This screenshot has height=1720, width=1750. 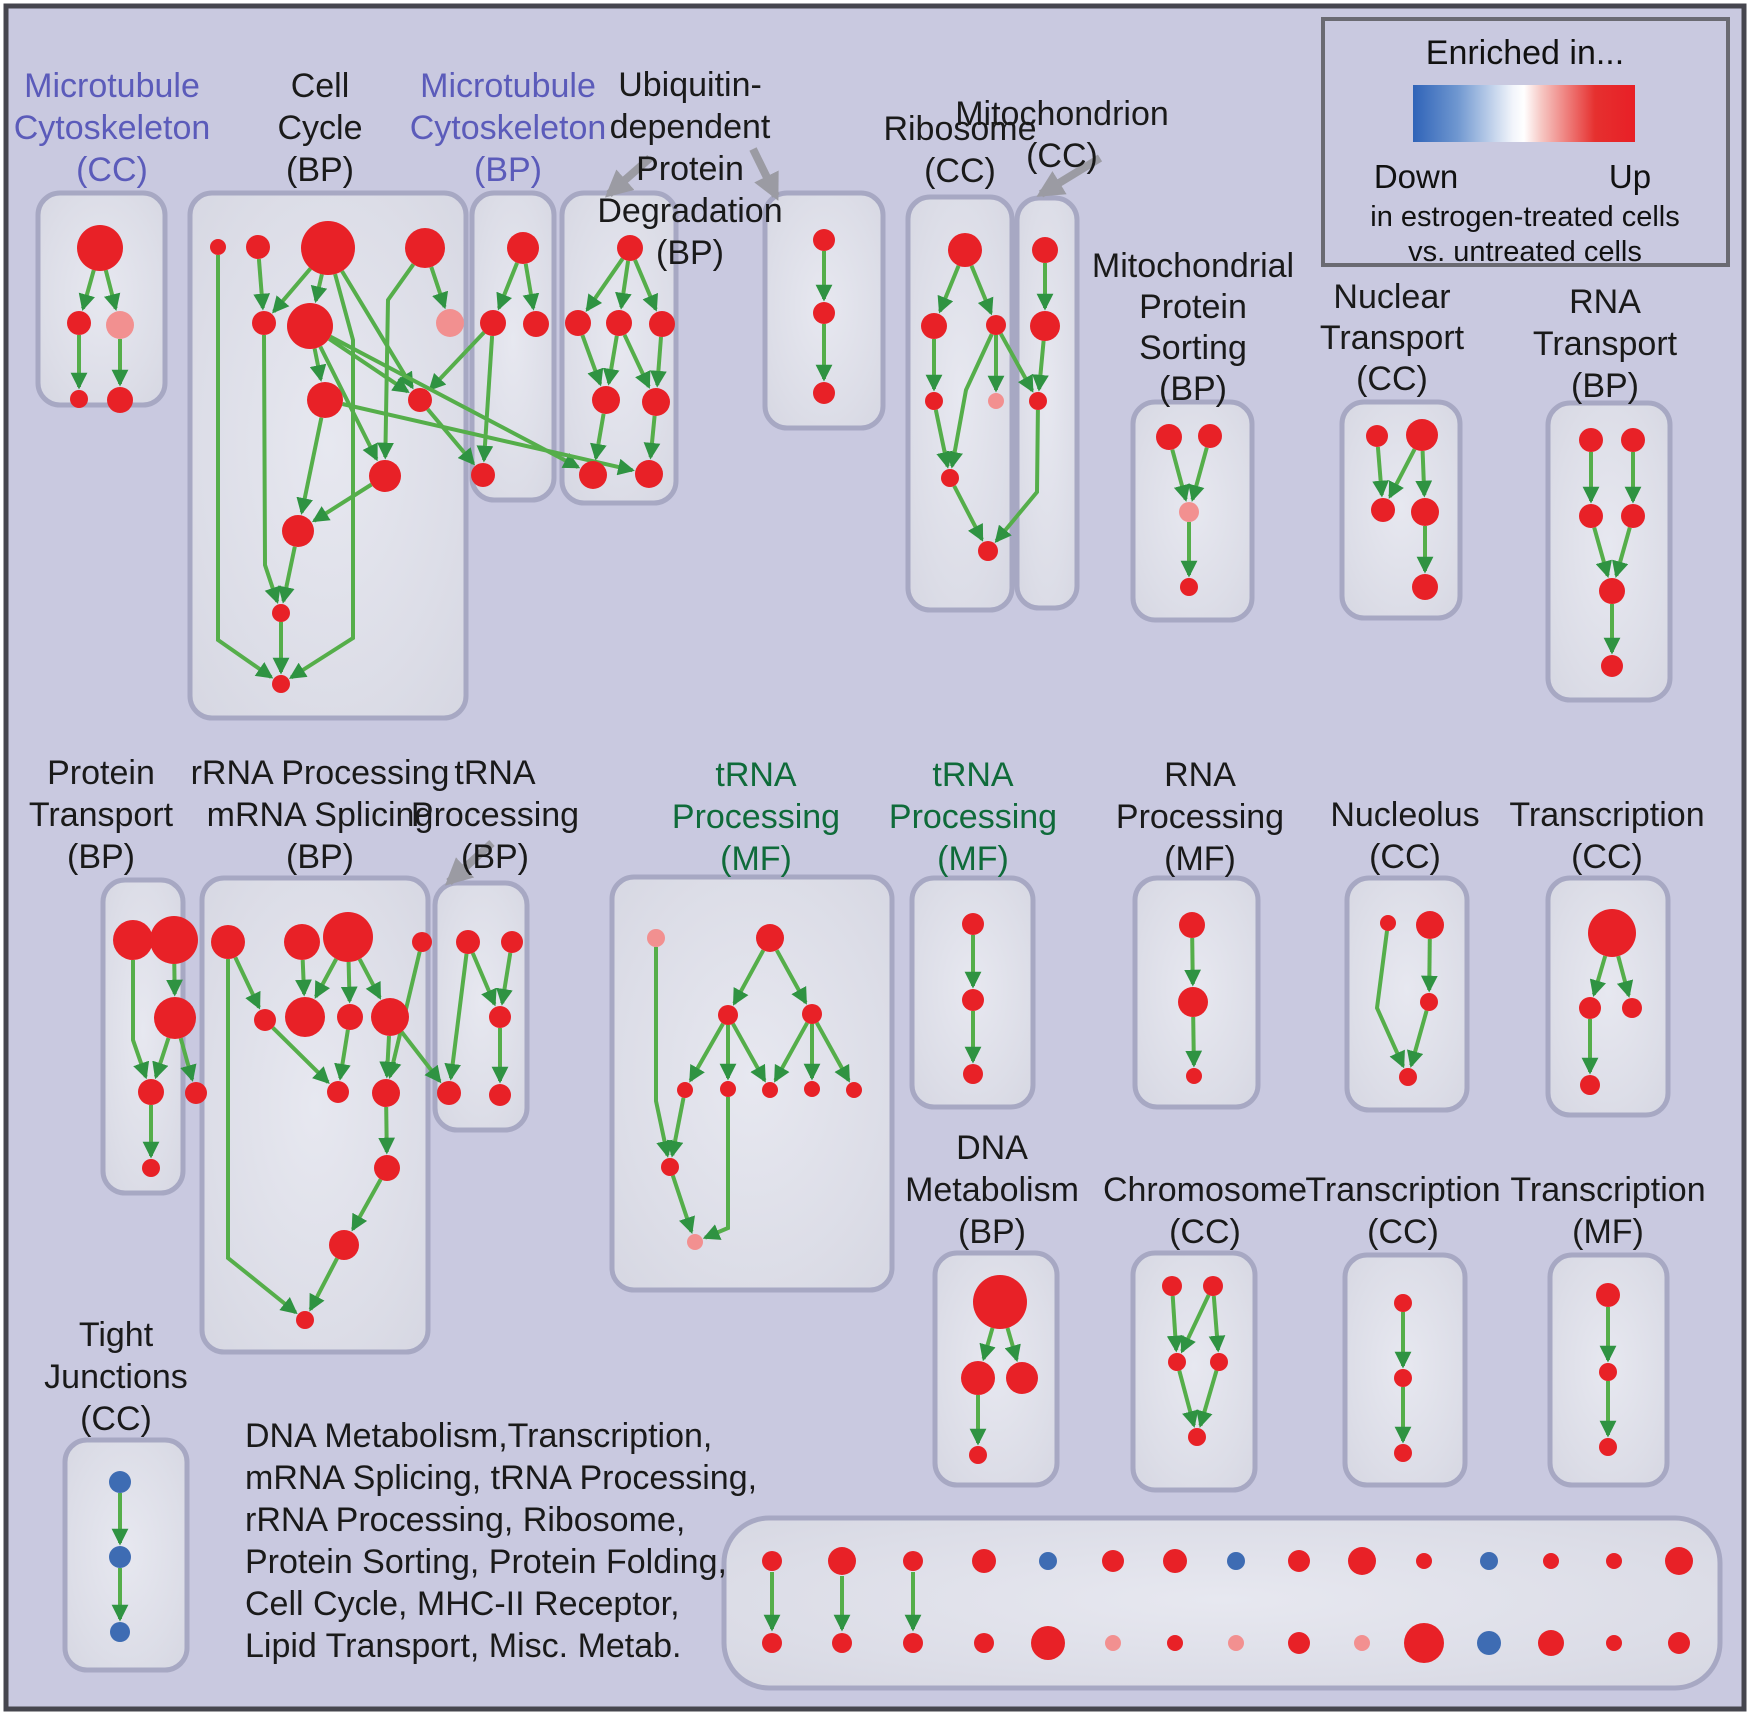 I want to click on cluster-label-rna-processing-mf: (MF), so click(x=1200, y=859).